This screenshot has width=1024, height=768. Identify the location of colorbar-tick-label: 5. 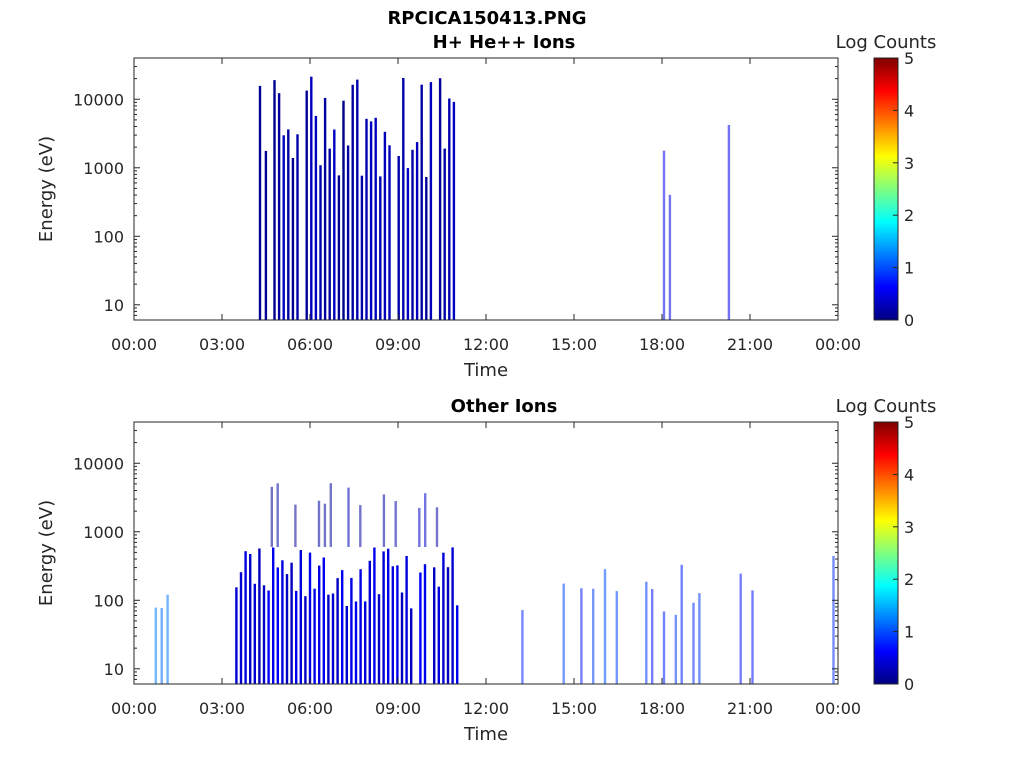
(909, 58).